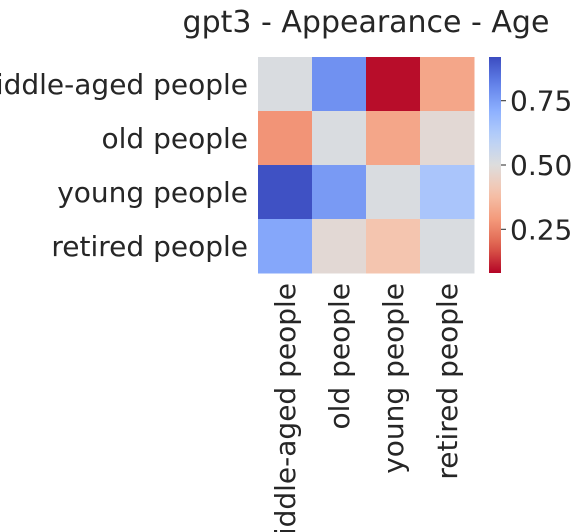 This screenshot has width=573, height=532. I want to click on colorbar-tick-label: 0.75, so click(541, 101).